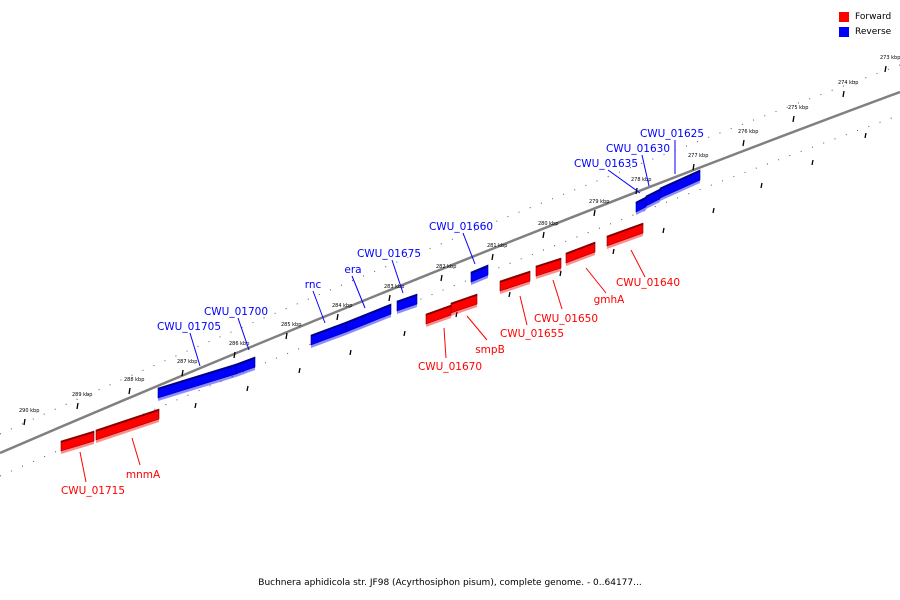 The image size is (900, 600). Describe the element at coordinates (698, 156) in the screenshot. I see `scale-tick-label: 277 kbp` at that location.